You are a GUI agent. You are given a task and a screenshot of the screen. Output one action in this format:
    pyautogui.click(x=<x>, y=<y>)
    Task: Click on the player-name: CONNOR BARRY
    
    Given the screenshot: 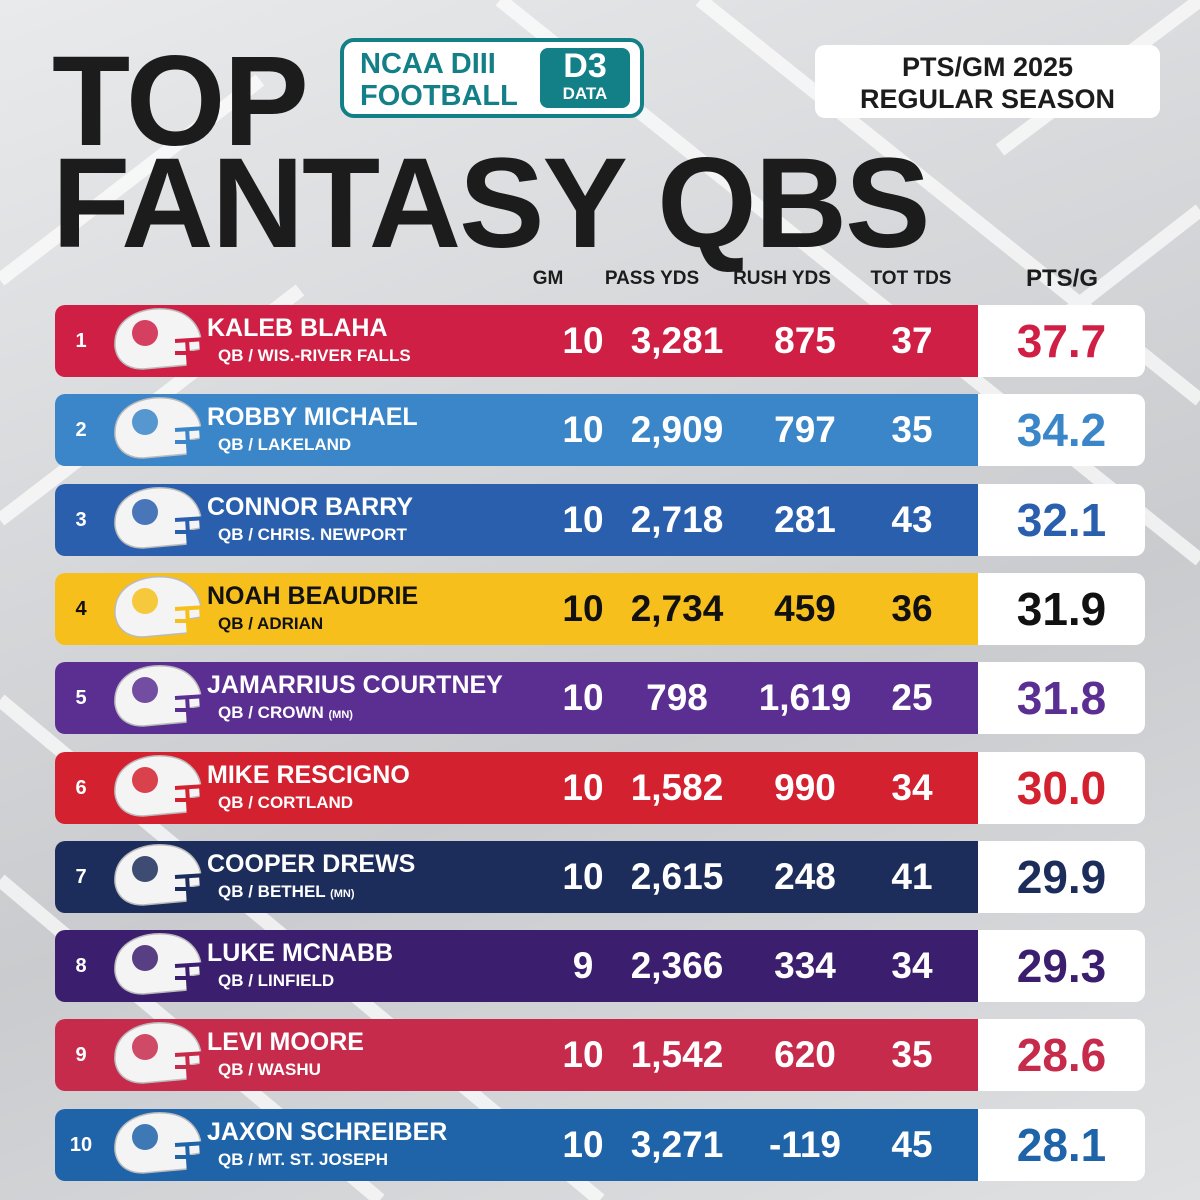 What is the action you would take?
    pyautogui.click(x=310, y=506)
    